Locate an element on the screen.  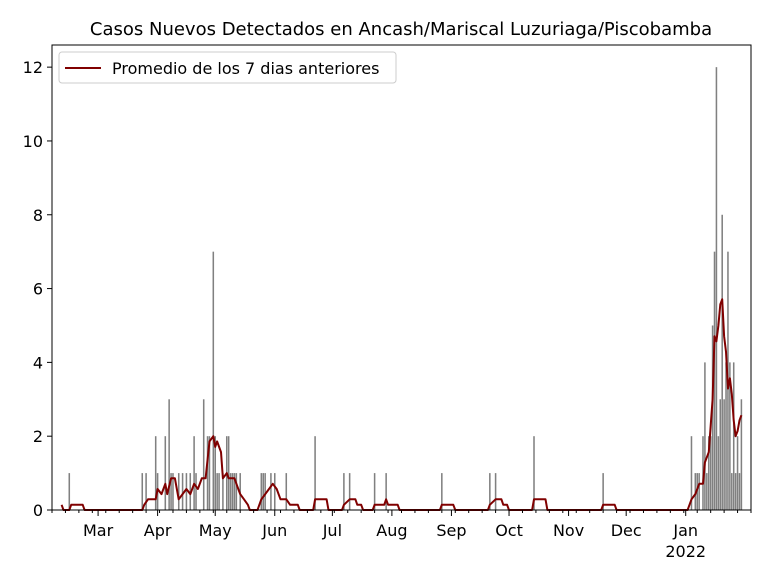
x-tick-label: Jun is located at coordinates (274, 530).